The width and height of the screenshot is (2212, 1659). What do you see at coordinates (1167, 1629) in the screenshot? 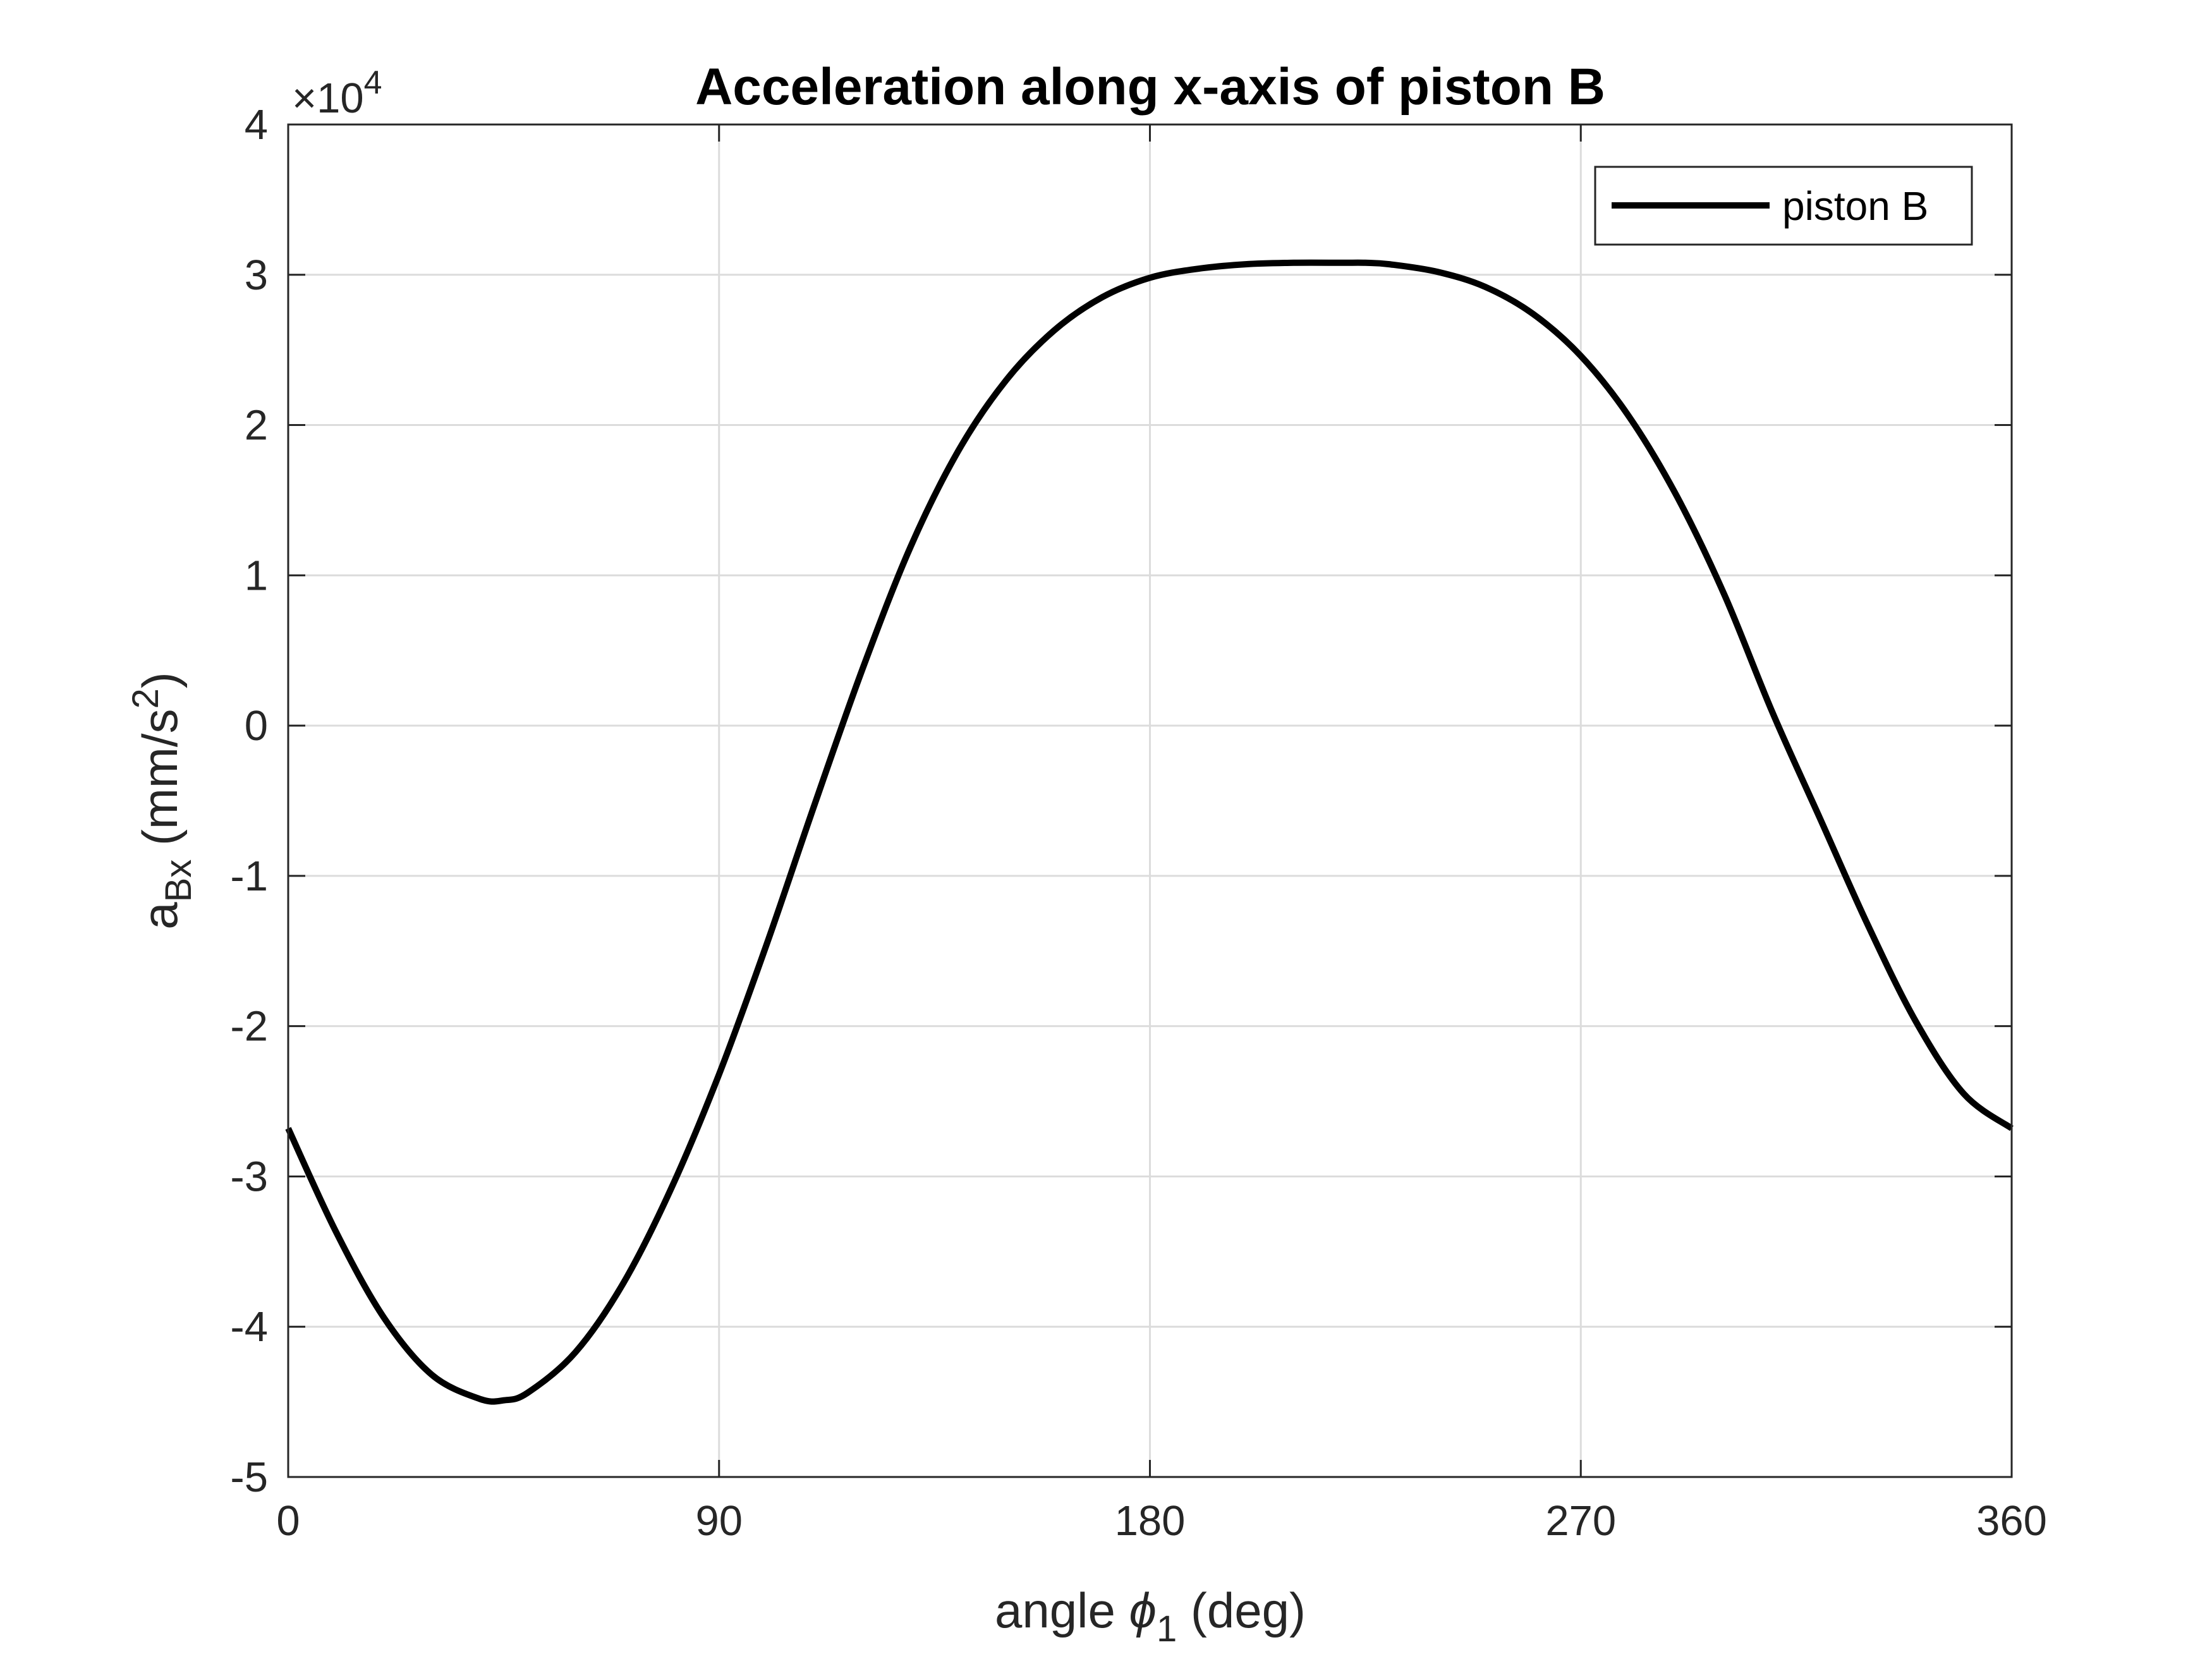
I see `x-axis-label-subscript: 1` at bounding box center [1167, 1629].